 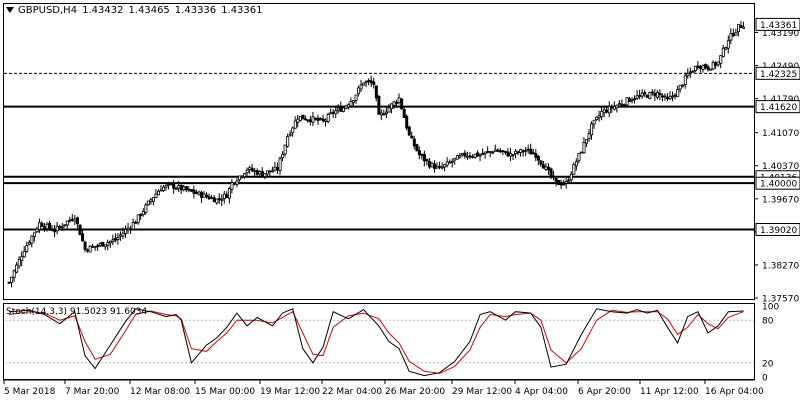 I want to click on stoch-signal-line, so click(x=376, y=341).